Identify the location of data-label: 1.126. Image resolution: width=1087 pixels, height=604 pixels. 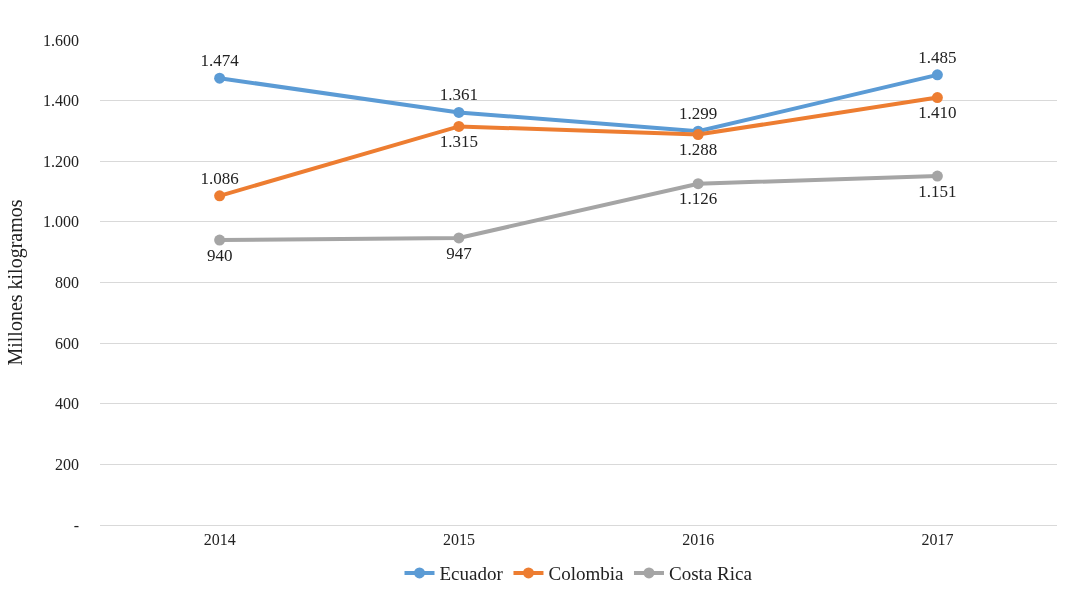
(698, 199).